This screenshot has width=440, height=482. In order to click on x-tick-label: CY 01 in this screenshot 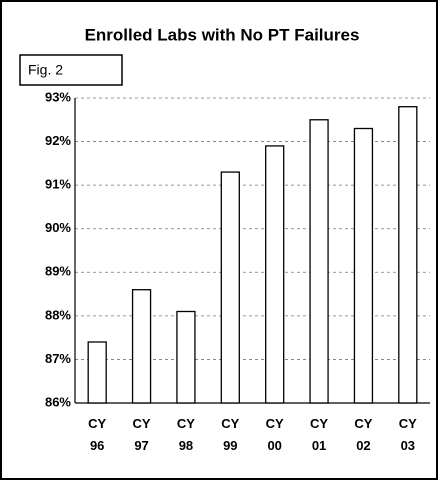, I will do `click(319, 434)`.